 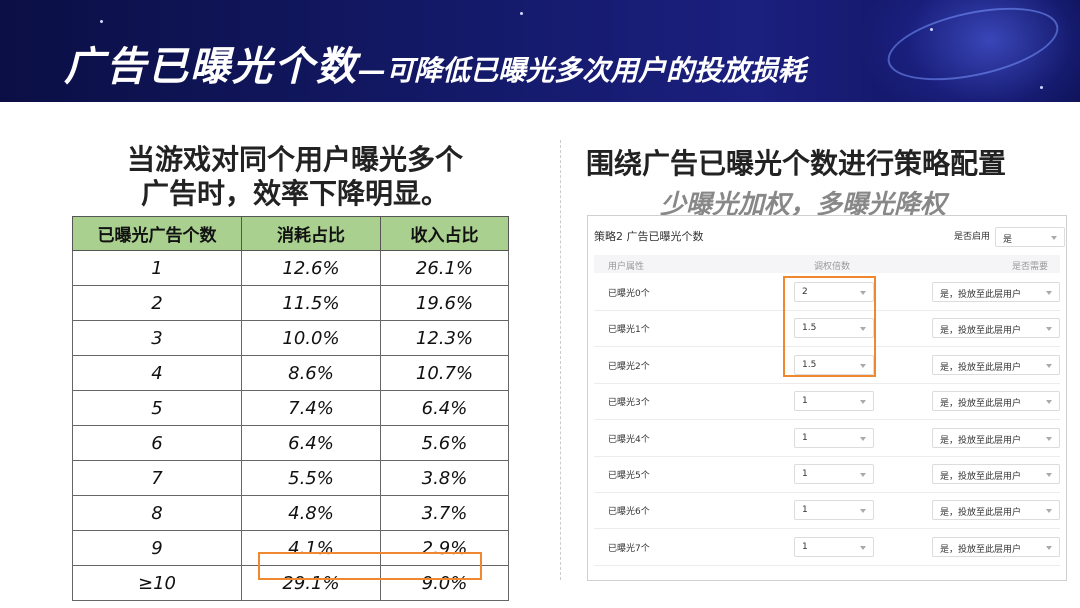 What do you see at coordinates (311, 548) in the screenshot?
I see `table-cell: 4.1%` at bounding box center [311, 548].